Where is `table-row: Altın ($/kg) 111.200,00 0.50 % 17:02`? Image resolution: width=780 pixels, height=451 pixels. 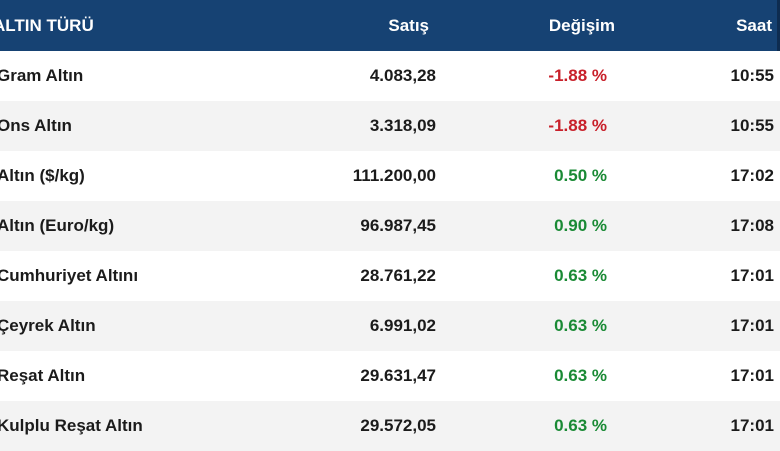
table-row: Altın ($/kg) 111.200,00 0.50 % 17:02 is located at coordinates (390, 176).